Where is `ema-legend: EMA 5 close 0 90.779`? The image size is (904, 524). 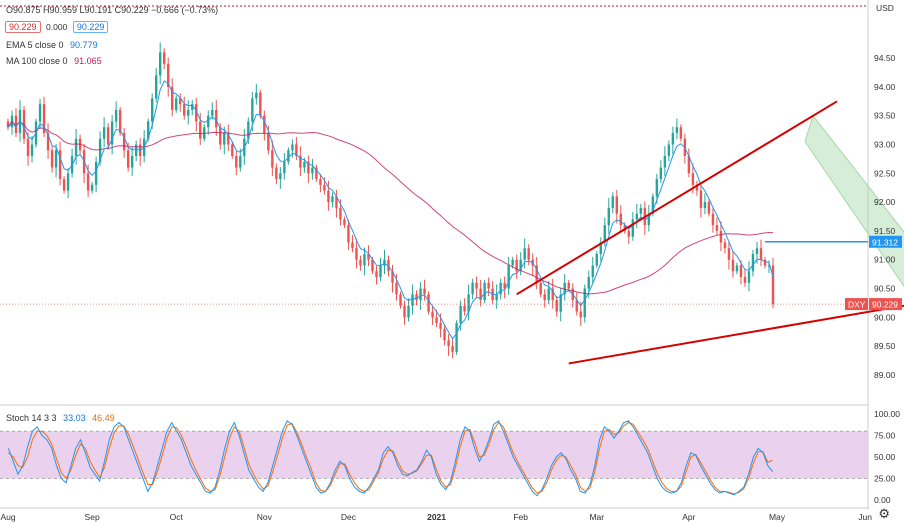
ema-legend: EMA 5 close 0 90.779 is located at coordinates (52, 45).